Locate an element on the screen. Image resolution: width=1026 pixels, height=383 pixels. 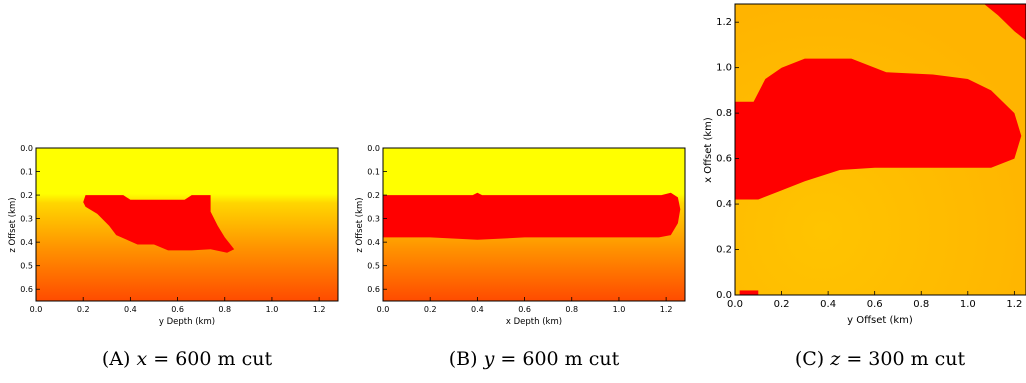
panel-c-small-patch is located at coordinates (749, 292).